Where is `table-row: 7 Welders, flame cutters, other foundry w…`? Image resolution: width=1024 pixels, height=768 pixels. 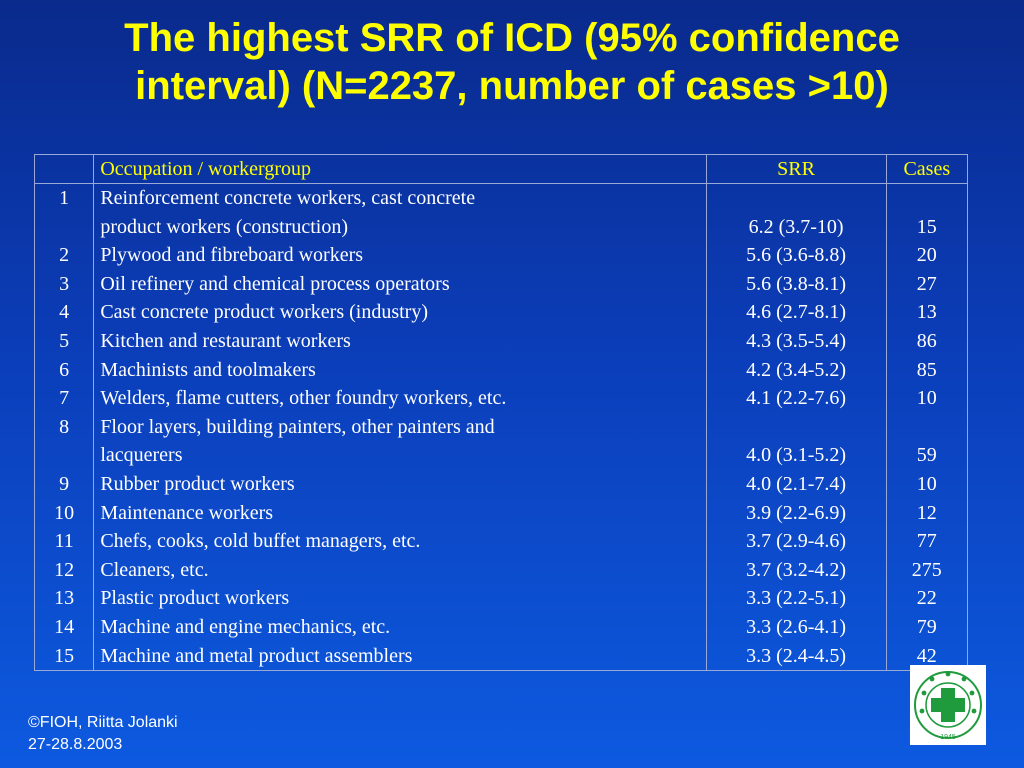 table-row: 7 Welders, flame cutters, other foundry w… is located at coordinates (501, 398).